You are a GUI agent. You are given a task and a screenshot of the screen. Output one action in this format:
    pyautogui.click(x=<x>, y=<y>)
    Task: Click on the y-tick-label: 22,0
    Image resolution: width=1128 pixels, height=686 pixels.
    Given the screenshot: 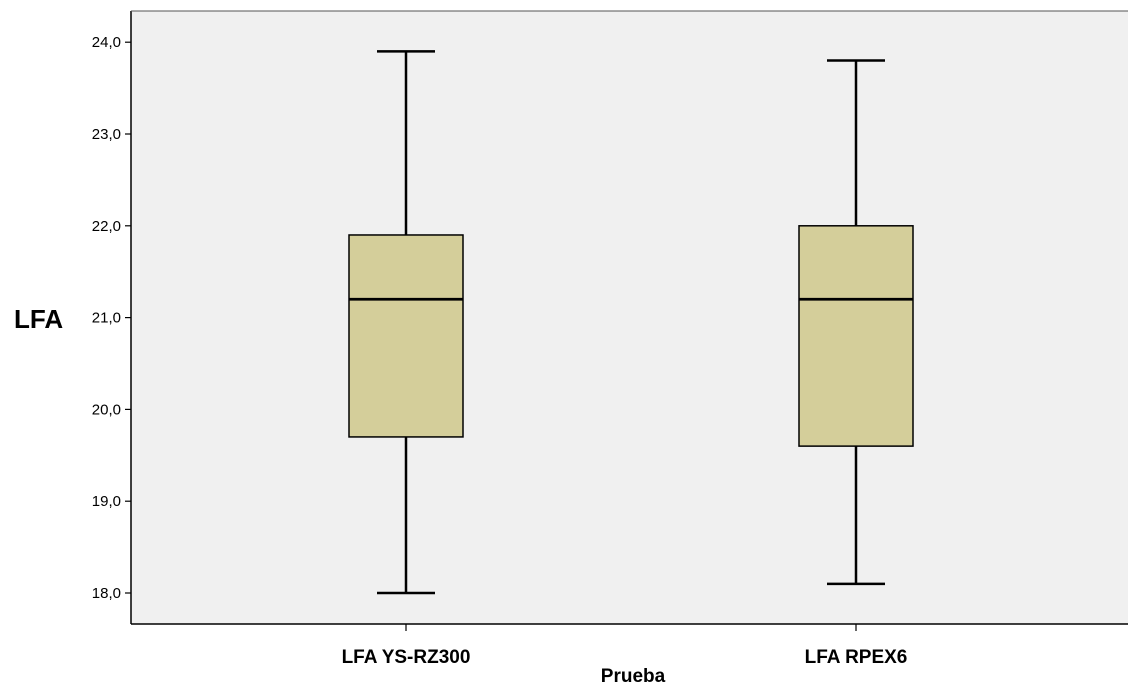 What is the action you would take?
    pyautogui.click(x=106, y=226)
    